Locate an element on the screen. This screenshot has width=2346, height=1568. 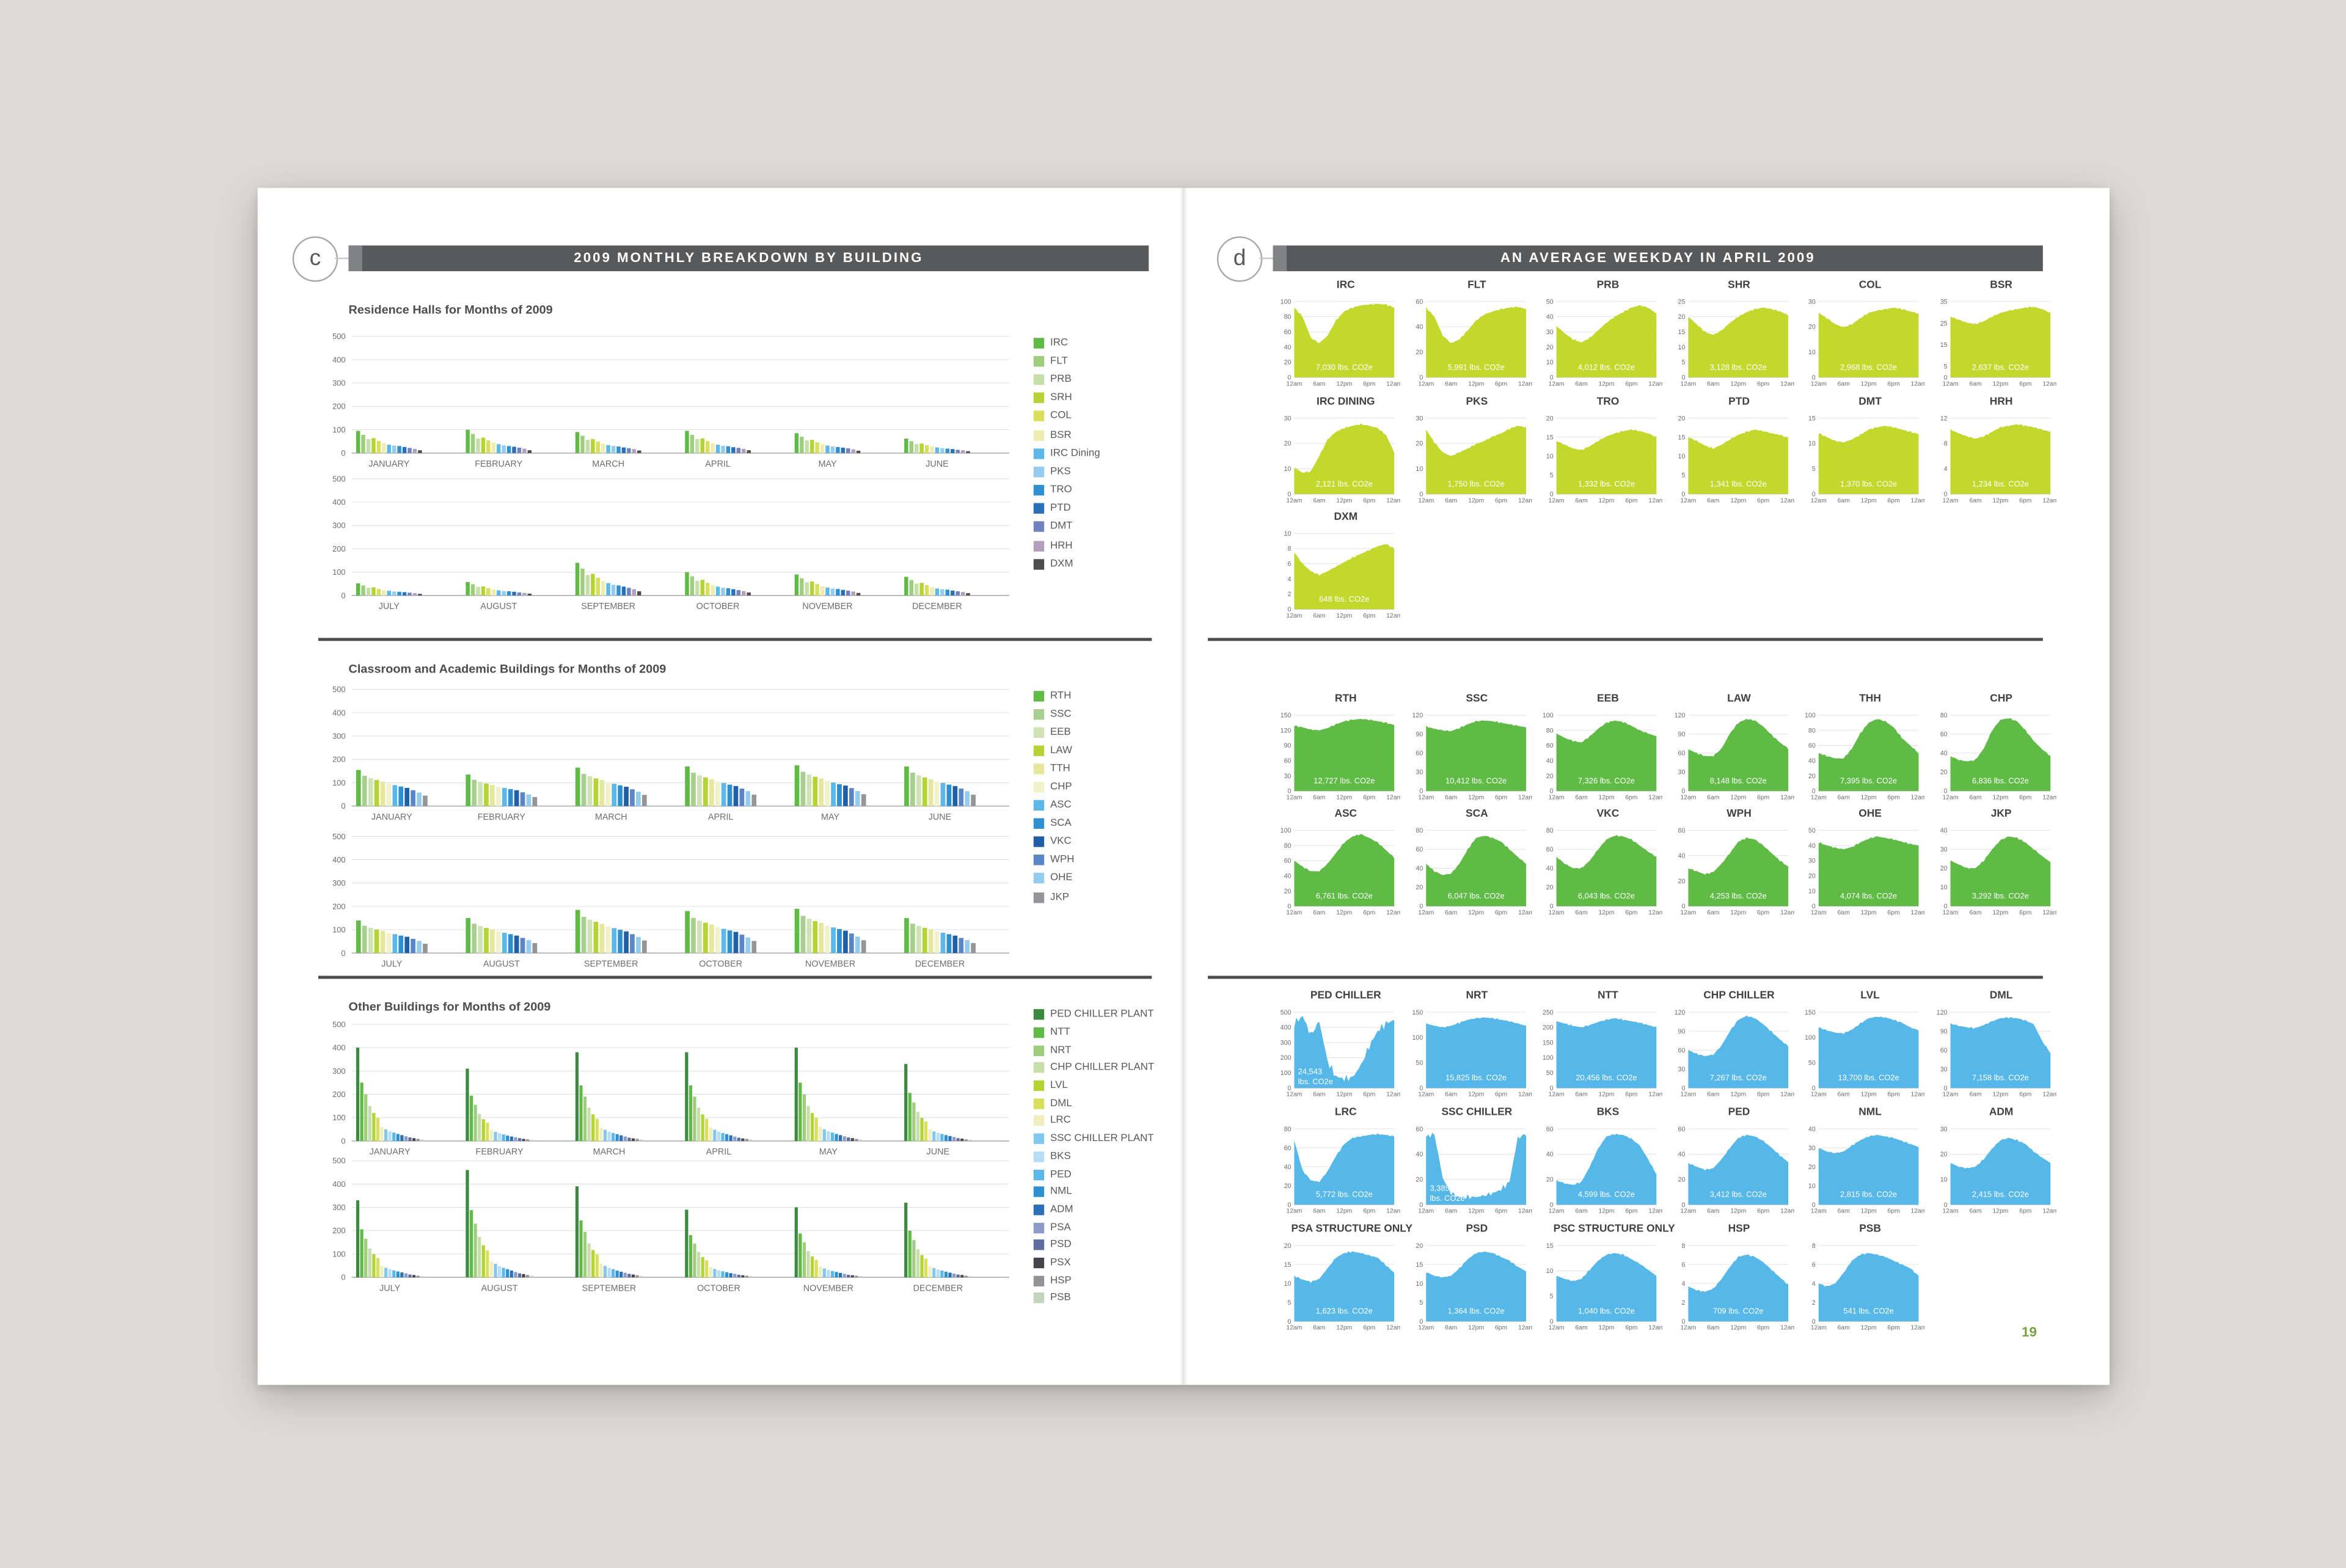
page-fold is located at coordinates (1183, 786).